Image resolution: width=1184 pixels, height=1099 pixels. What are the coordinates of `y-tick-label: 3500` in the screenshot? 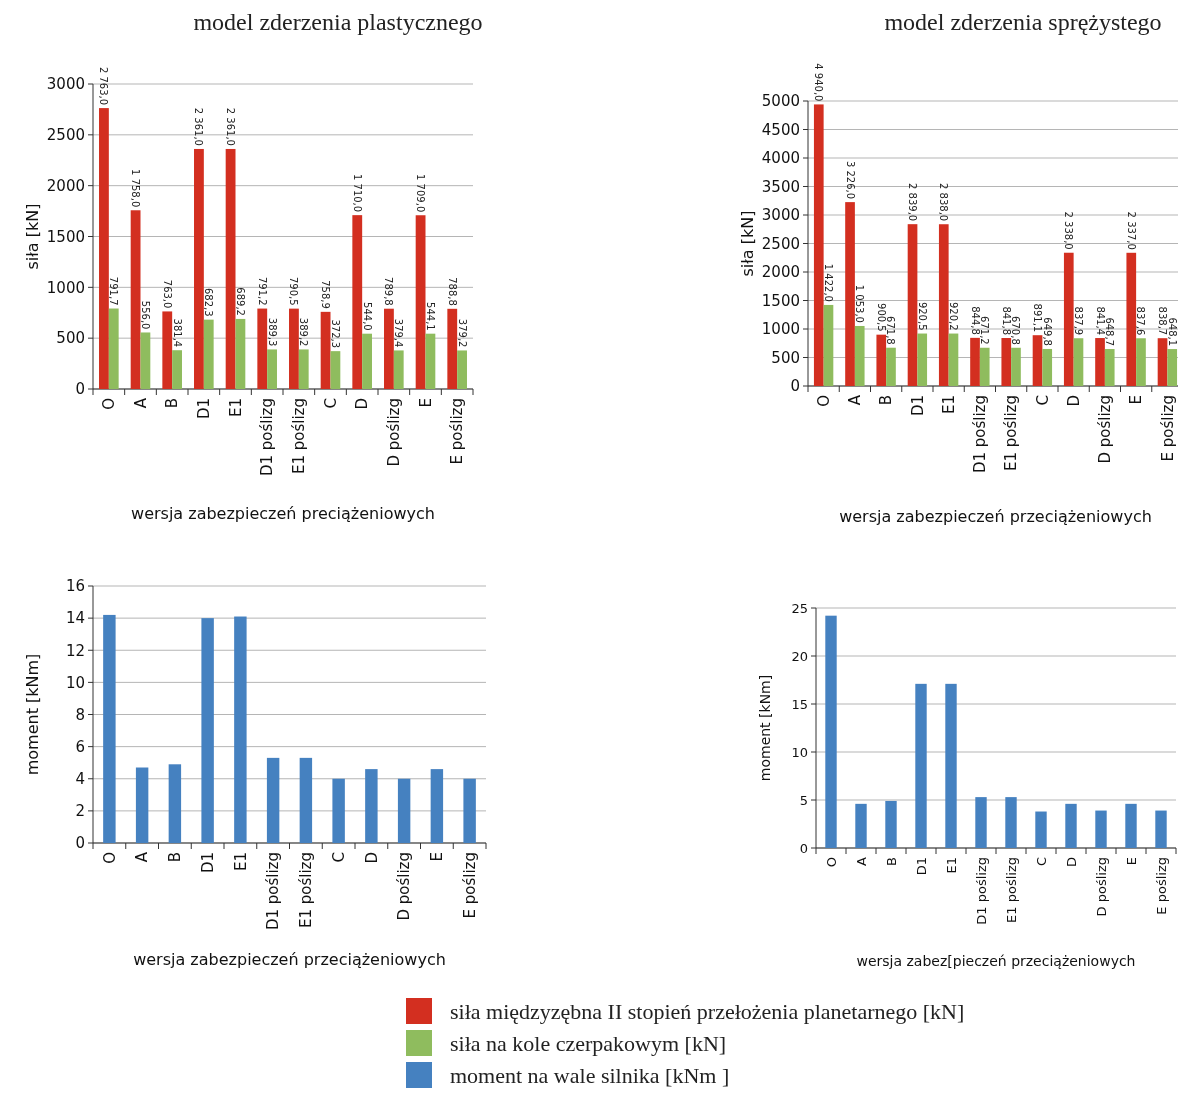 It's located at (780, 186).